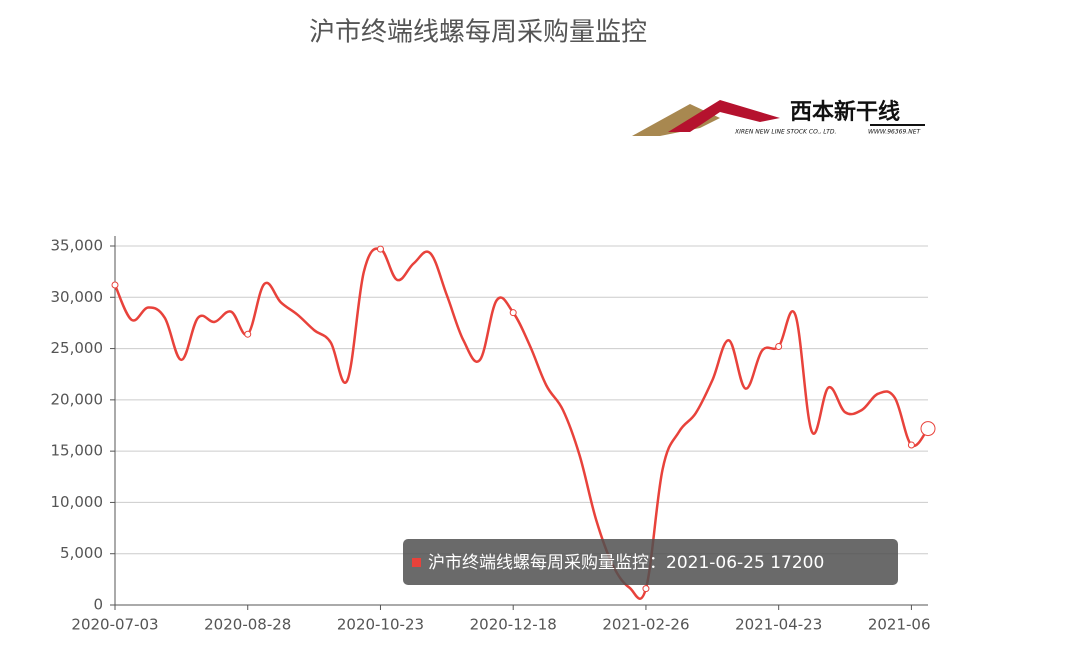 Image resolution: width=1068 pixels, height=651 pixels. Describe the element at coordinates (911, 625) in the screenshot. I see `x-tick-label: 2021-06-18` at that location.